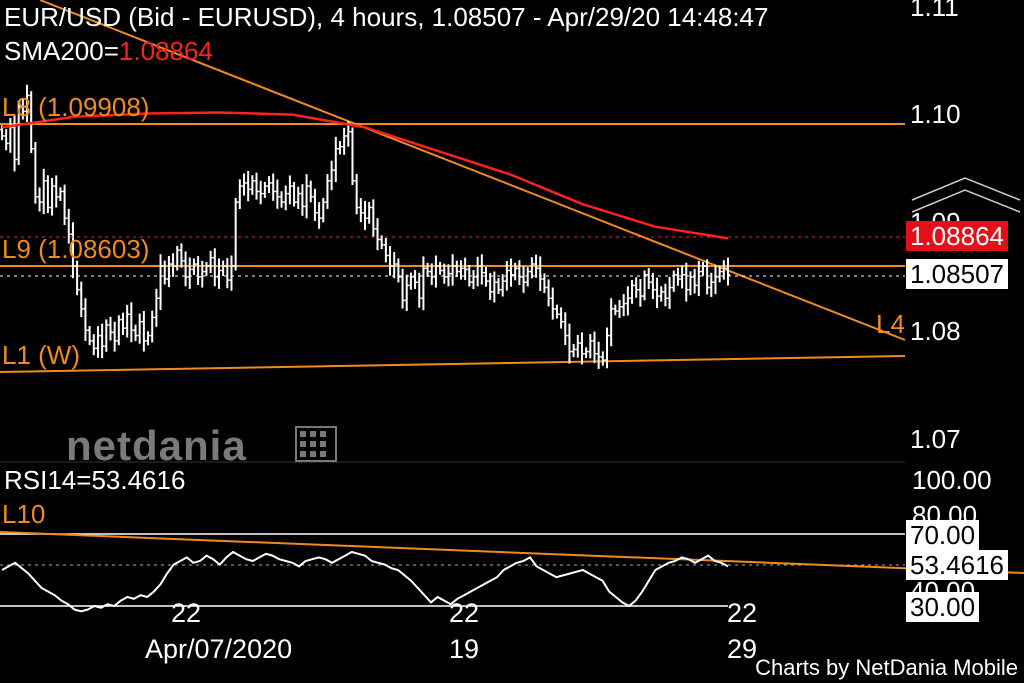 This screenshot has width=1024, height=683. Describe the element at coordinates (95, 480) in the screenshot. I see `rsi-legend: RSI14=53.4616` at that location.